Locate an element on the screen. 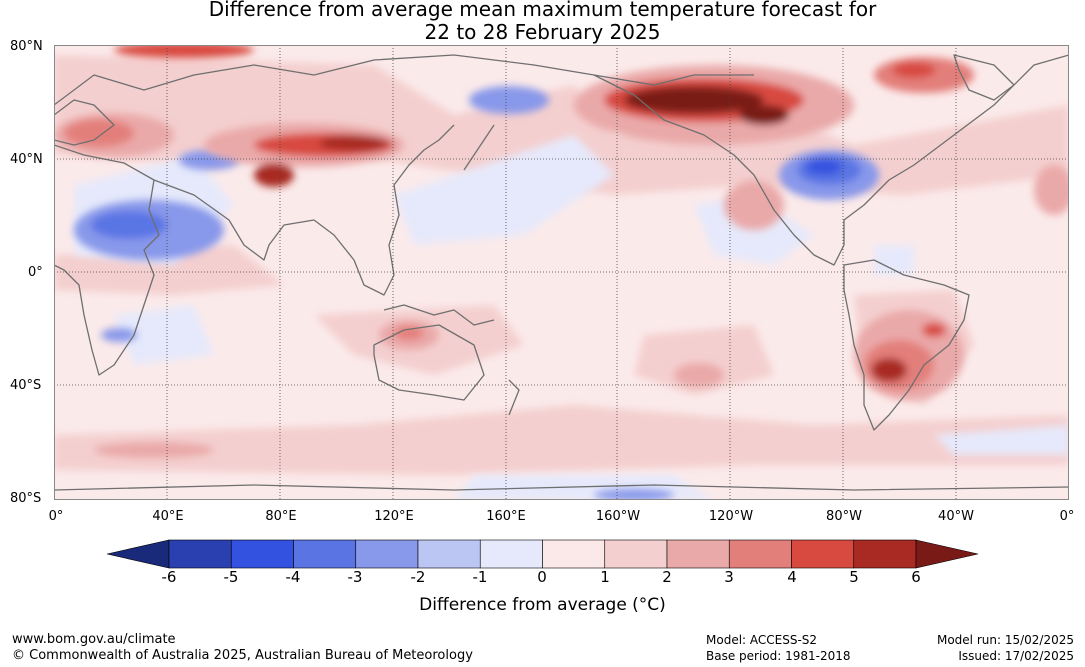 The height and width of the screenshot is (667, 1085). colorbar-high-extend is located at coordinates (947, 554).